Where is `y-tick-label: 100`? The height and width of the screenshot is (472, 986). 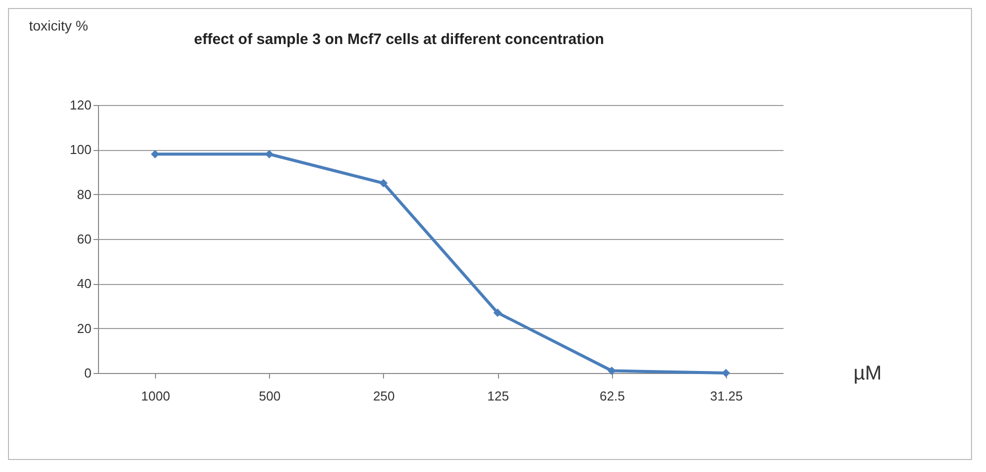 y-tick-label: 100 is located at coordinates (81, 150).